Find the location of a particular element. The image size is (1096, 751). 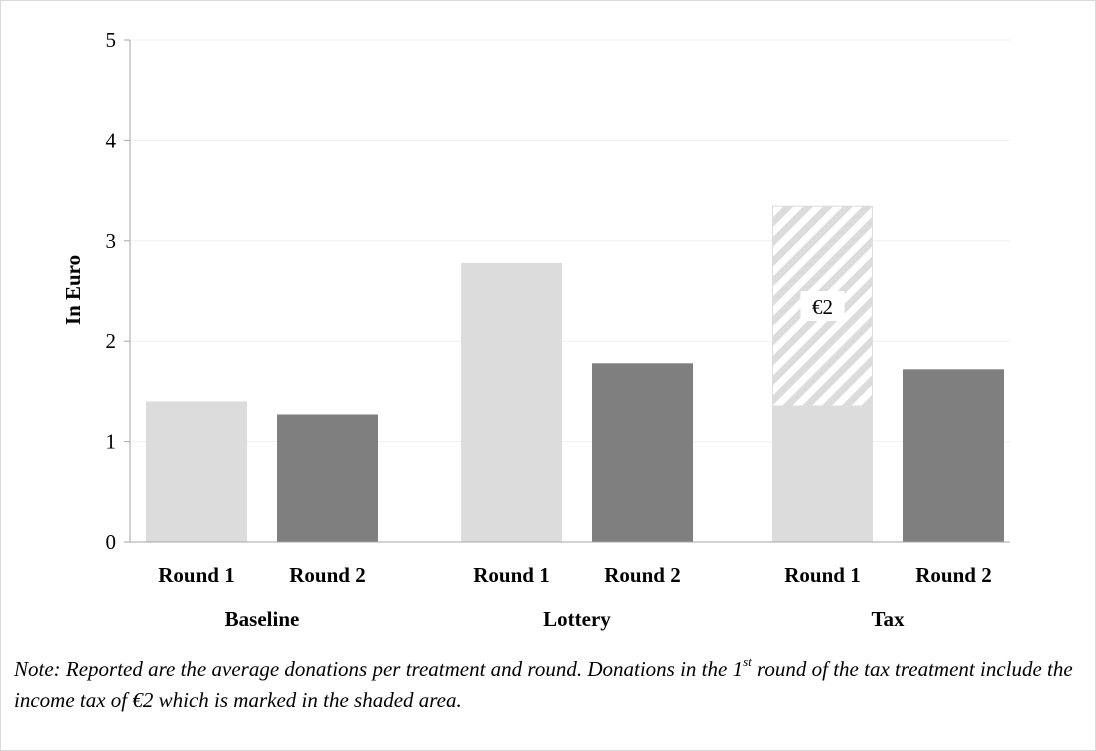

bar-tax-round1-solid is located at coordinates (822, 474).